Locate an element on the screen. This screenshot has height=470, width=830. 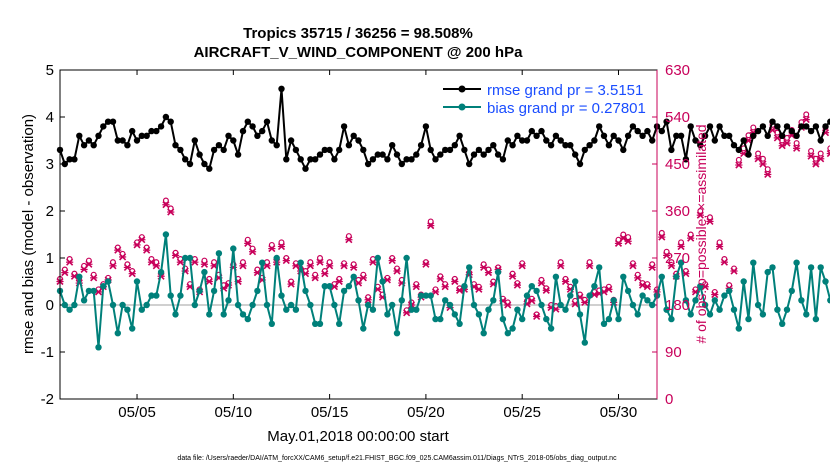
legend-rmse-label: rmse grand pr = 3.5151 is located at coordinates (565, 90).